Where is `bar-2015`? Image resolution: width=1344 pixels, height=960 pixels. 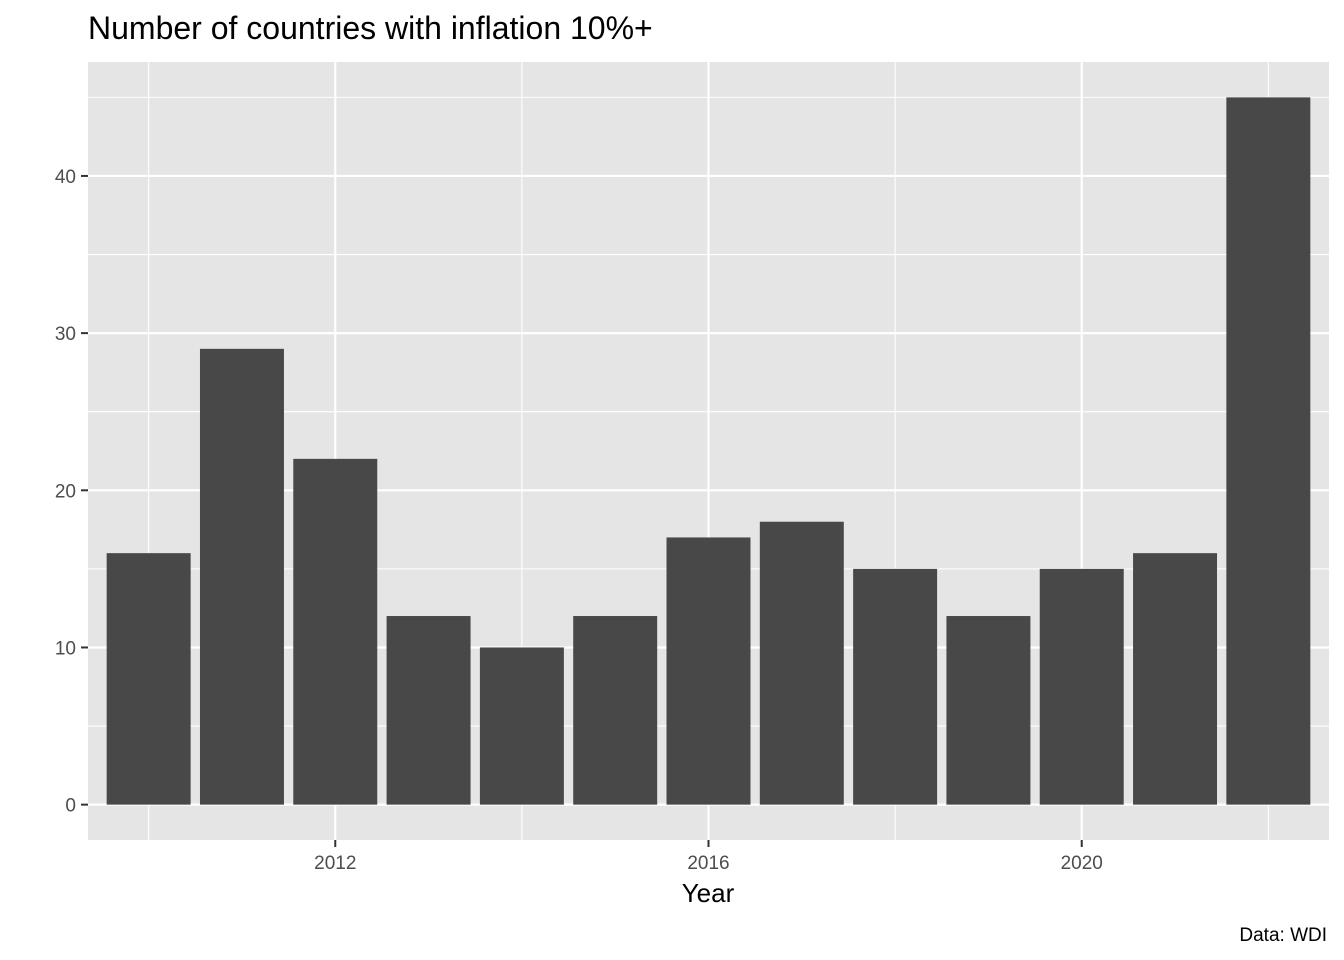 bar-2015 is located at coordinates (615, 710).